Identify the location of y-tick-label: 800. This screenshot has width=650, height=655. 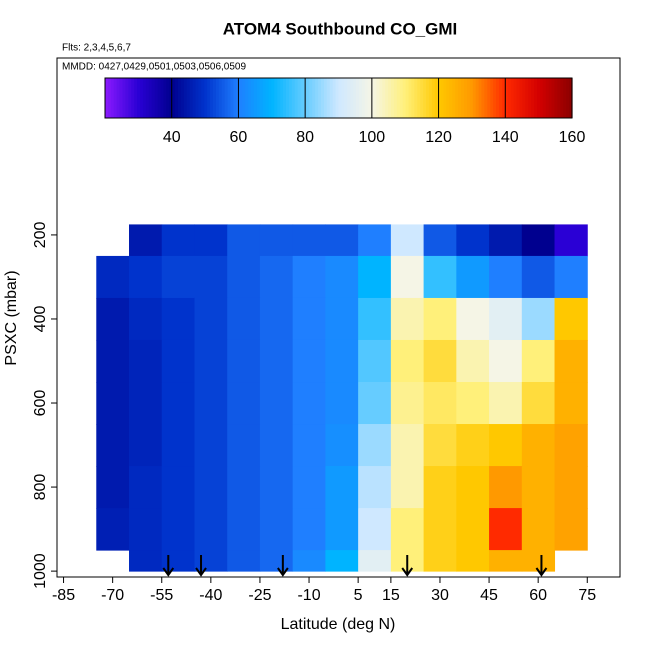
(40, 487).